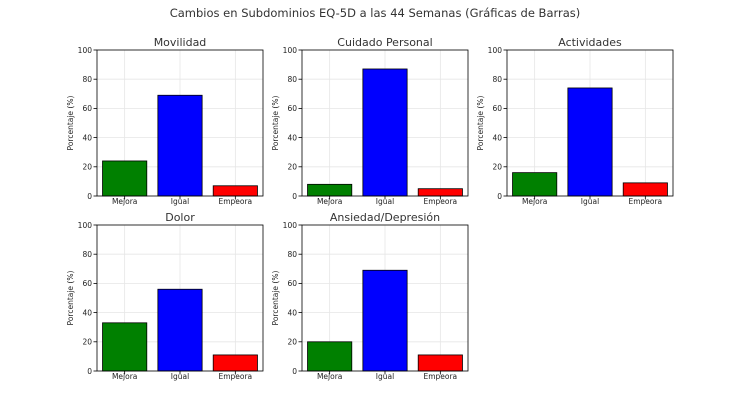 Image resolution: width=750 pixels, height=417 pixels. I want to click on subplot-title: Actividades, so click(590, 42).